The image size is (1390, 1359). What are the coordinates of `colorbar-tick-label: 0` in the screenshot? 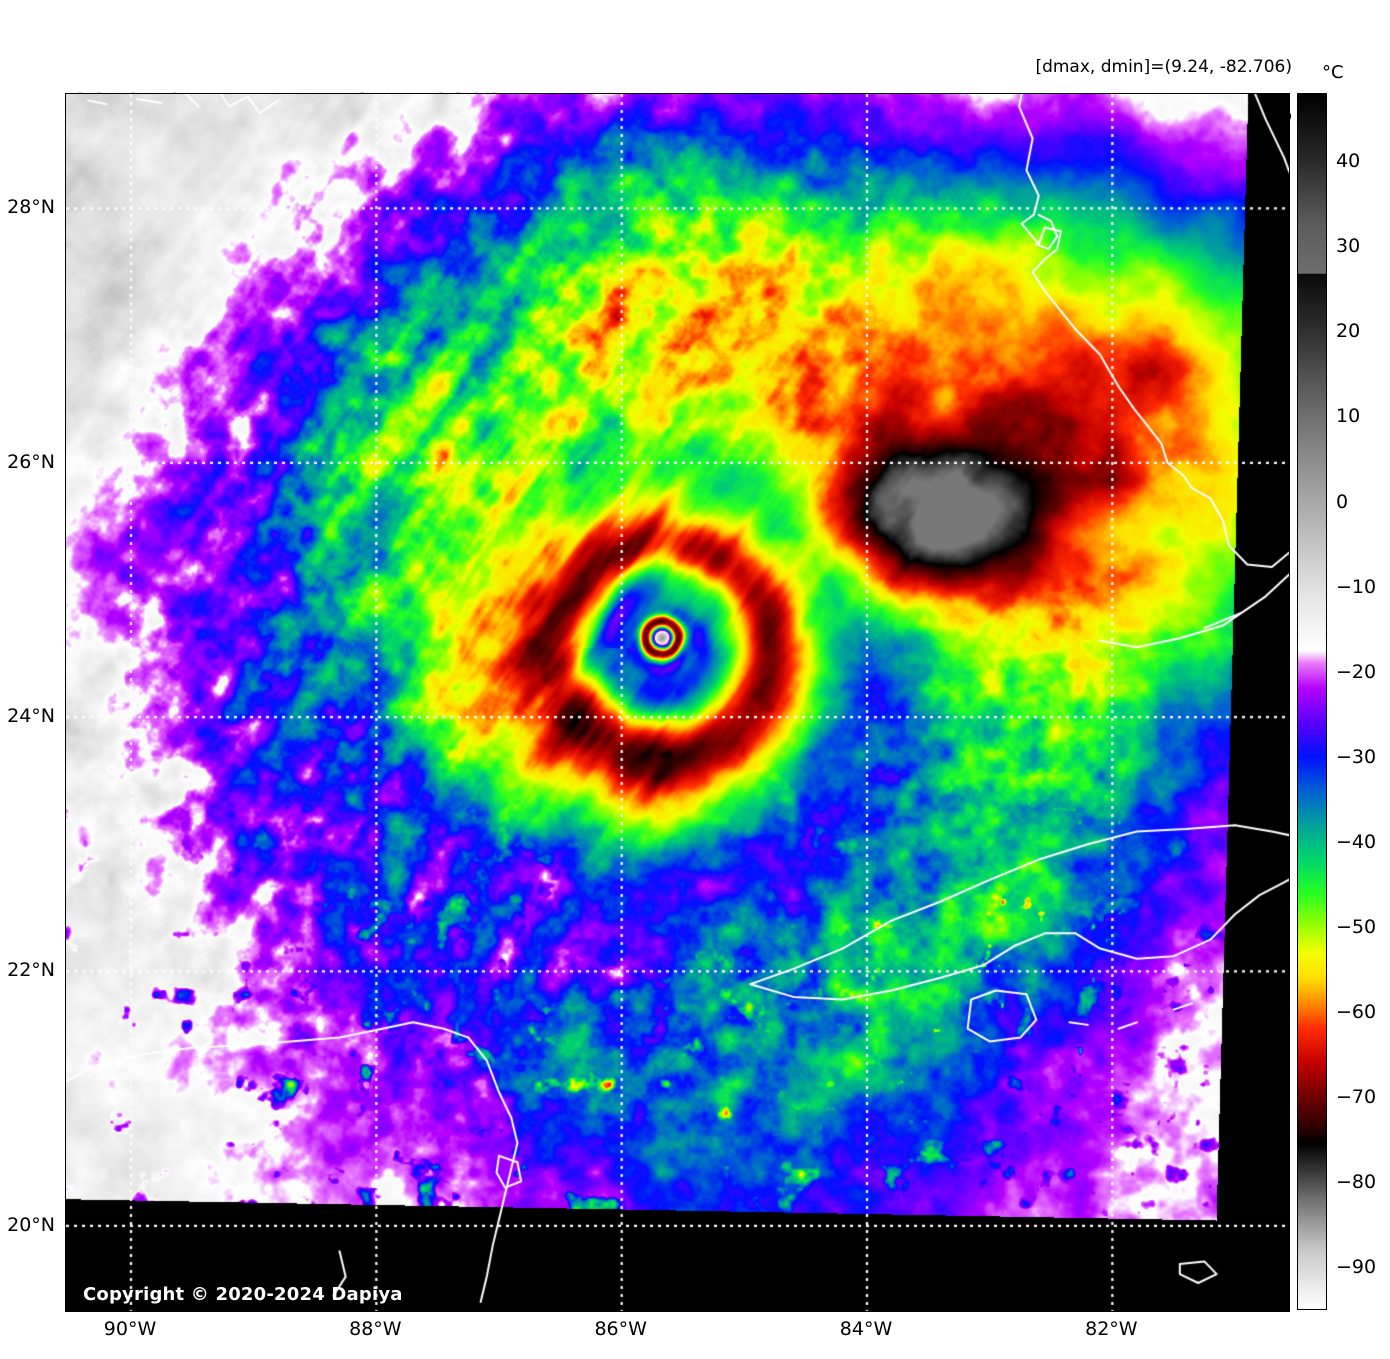 It's located at (1342, 501).